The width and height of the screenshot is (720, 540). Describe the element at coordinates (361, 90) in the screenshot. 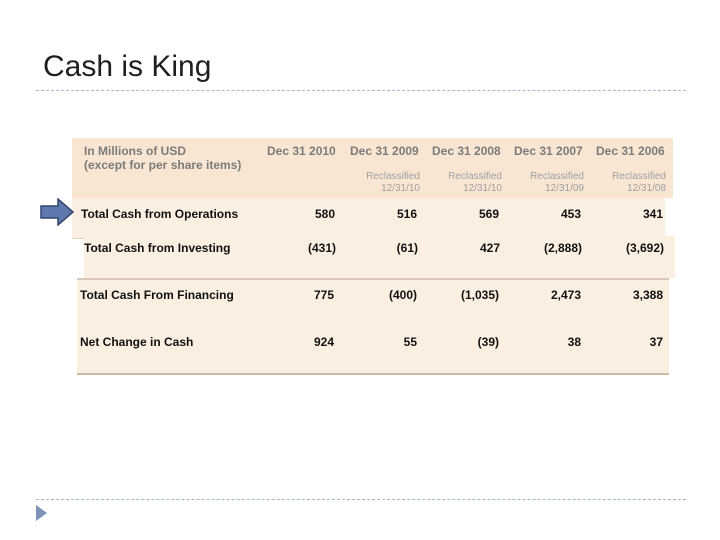

I see `title-divider` at that location.